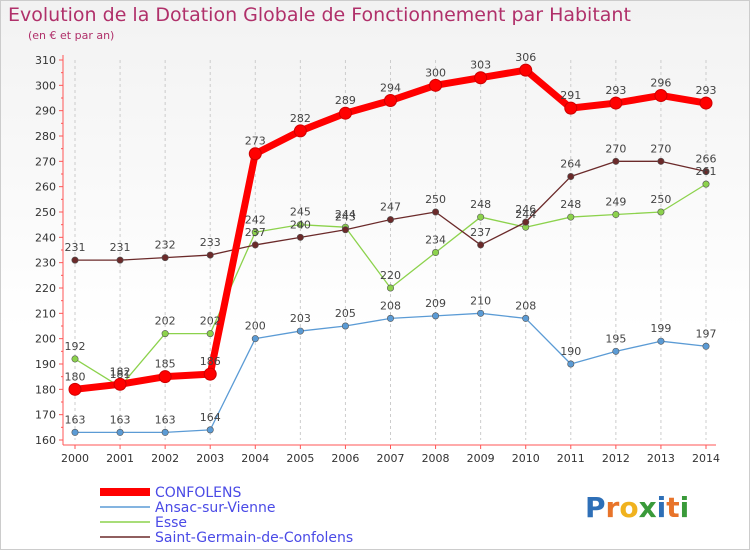 Image resolution: width=750 pixels, height=550 pixels. Describe the element at coordinates (210, 242) in the screenshot. I see `data-label-Saint-Germain-de-Confolens-2003: 233` at that location.